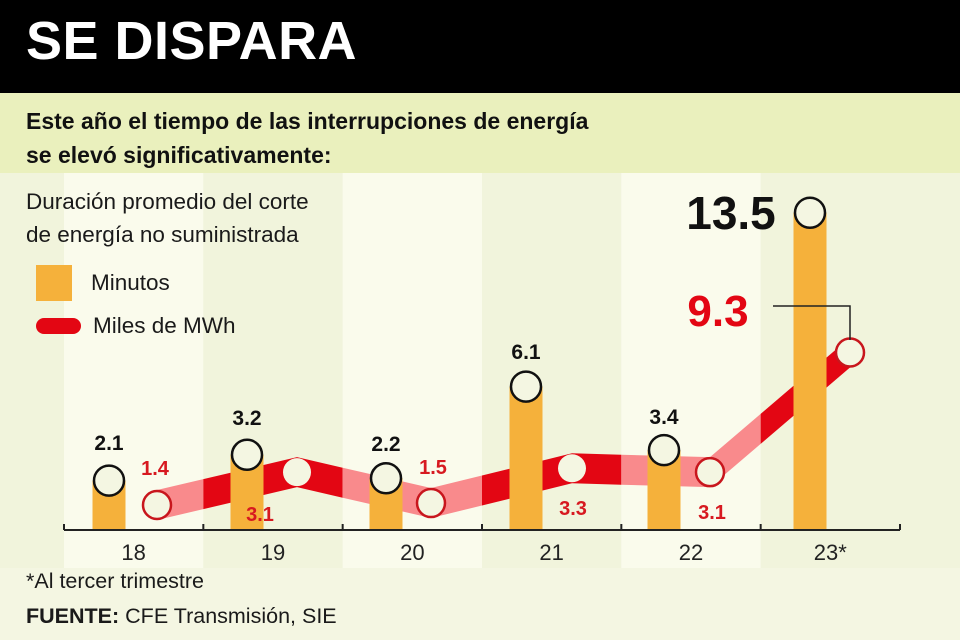 Image resolution: width=960 pixels, height=640 pixels. What do you see at coordinates (526, 352) in the screenshot?
I see `bar-data-label: 6.1` at bounding box center [526, 352].